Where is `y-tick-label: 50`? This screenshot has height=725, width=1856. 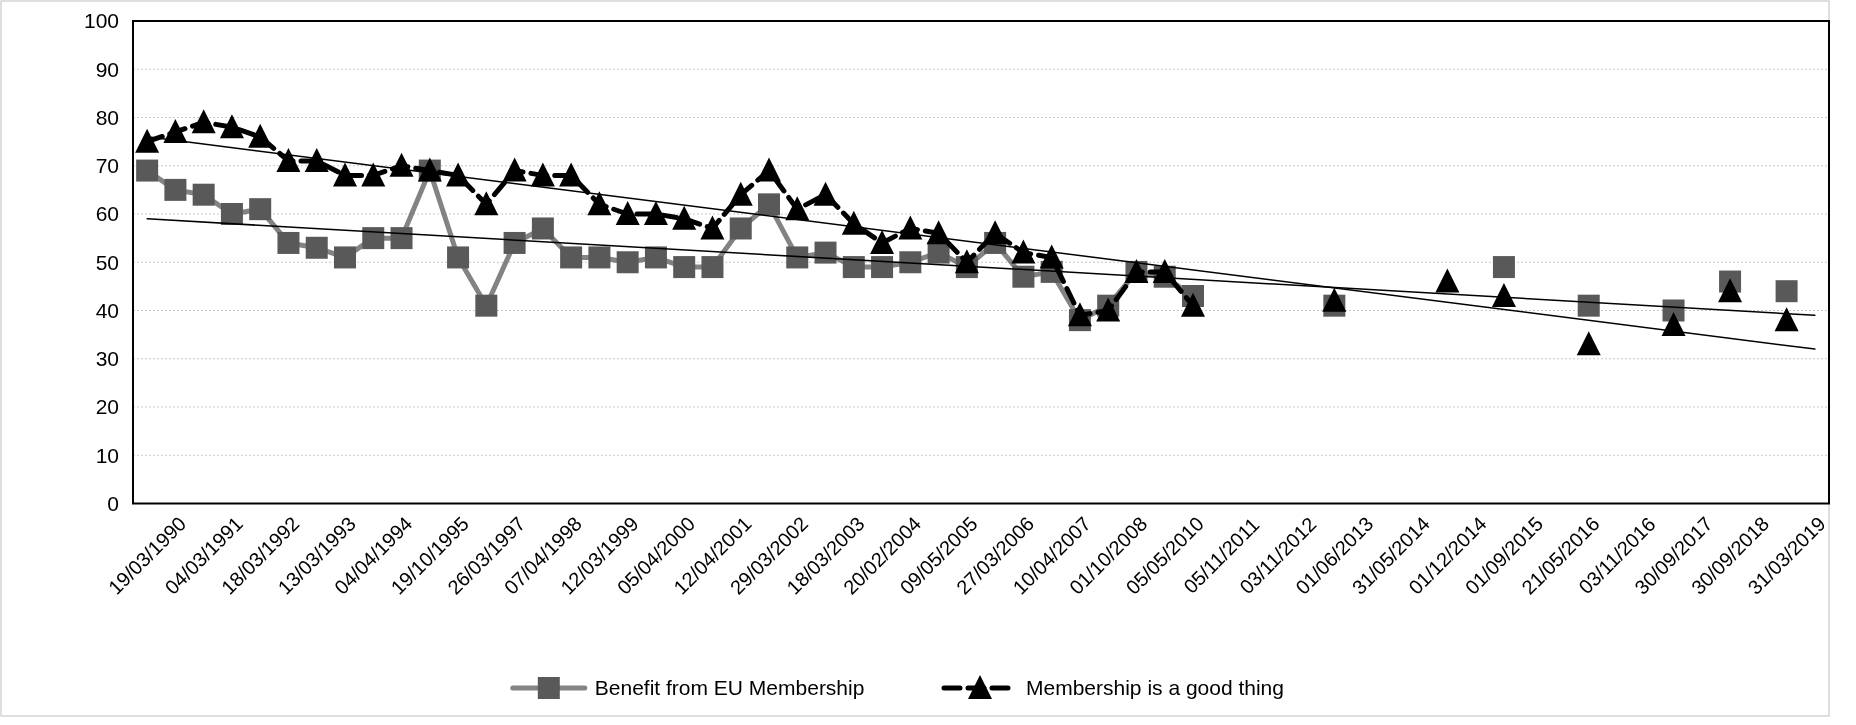 y-tick-label: 50 is located at coordinates (107, 262).